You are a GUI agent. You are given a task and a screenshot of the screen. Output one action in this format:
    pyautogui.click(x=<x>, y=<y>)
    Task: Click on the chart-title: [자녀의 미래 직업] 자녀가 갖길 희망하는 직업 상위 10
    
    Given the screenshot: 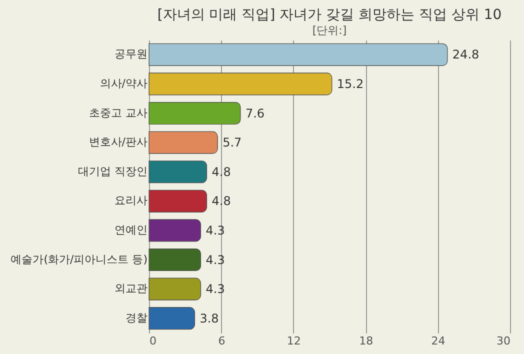 What is the action you would take?
    pyautogui.click(x=329, y=15)
    